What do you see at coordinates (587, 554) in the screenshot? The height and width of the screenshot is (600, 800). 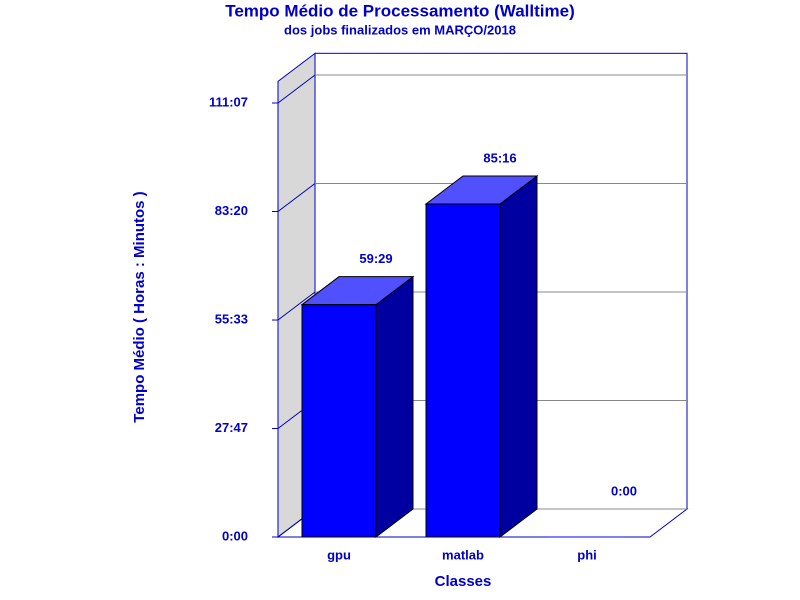 I see `x-tick-label: phi` at bounding box center [587, 554].